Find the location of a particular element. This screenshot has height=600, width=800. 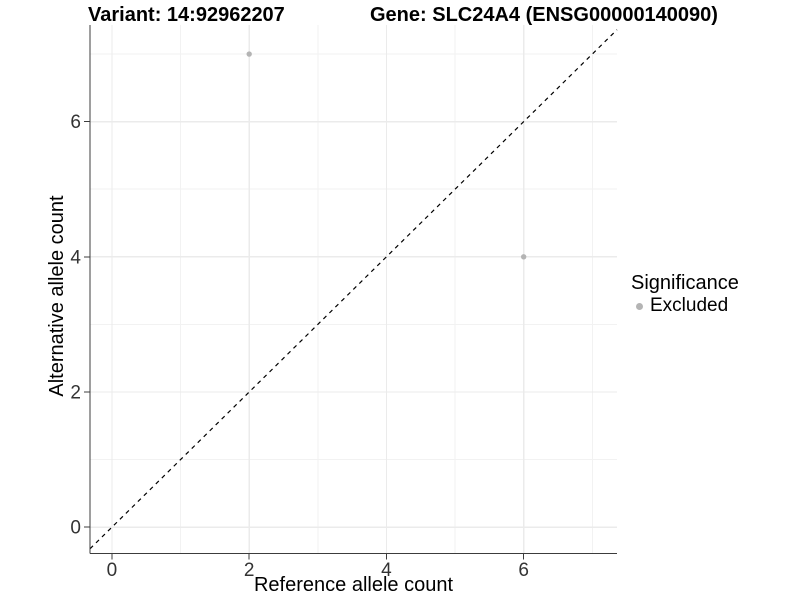

legend-title: Significance is located at coordinates (685, 283).